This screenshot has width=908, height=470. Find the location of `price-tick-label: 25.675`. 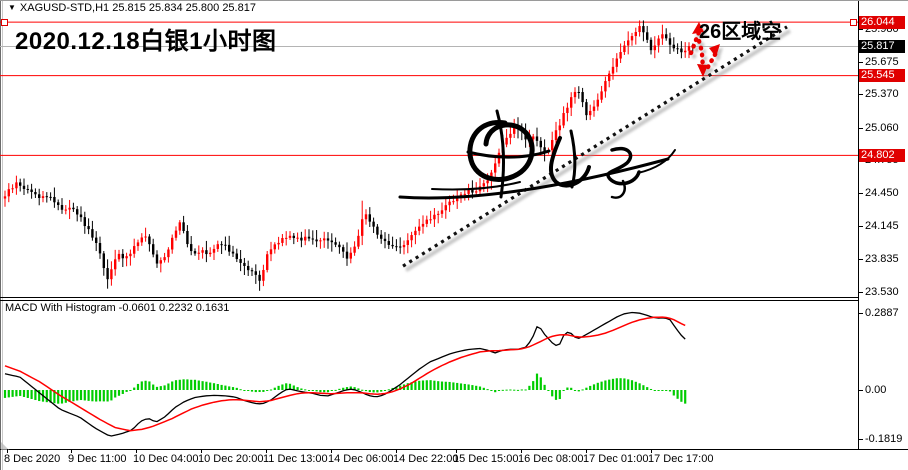

price-tick-label: 25.675 is located at coordinates (882, 61).